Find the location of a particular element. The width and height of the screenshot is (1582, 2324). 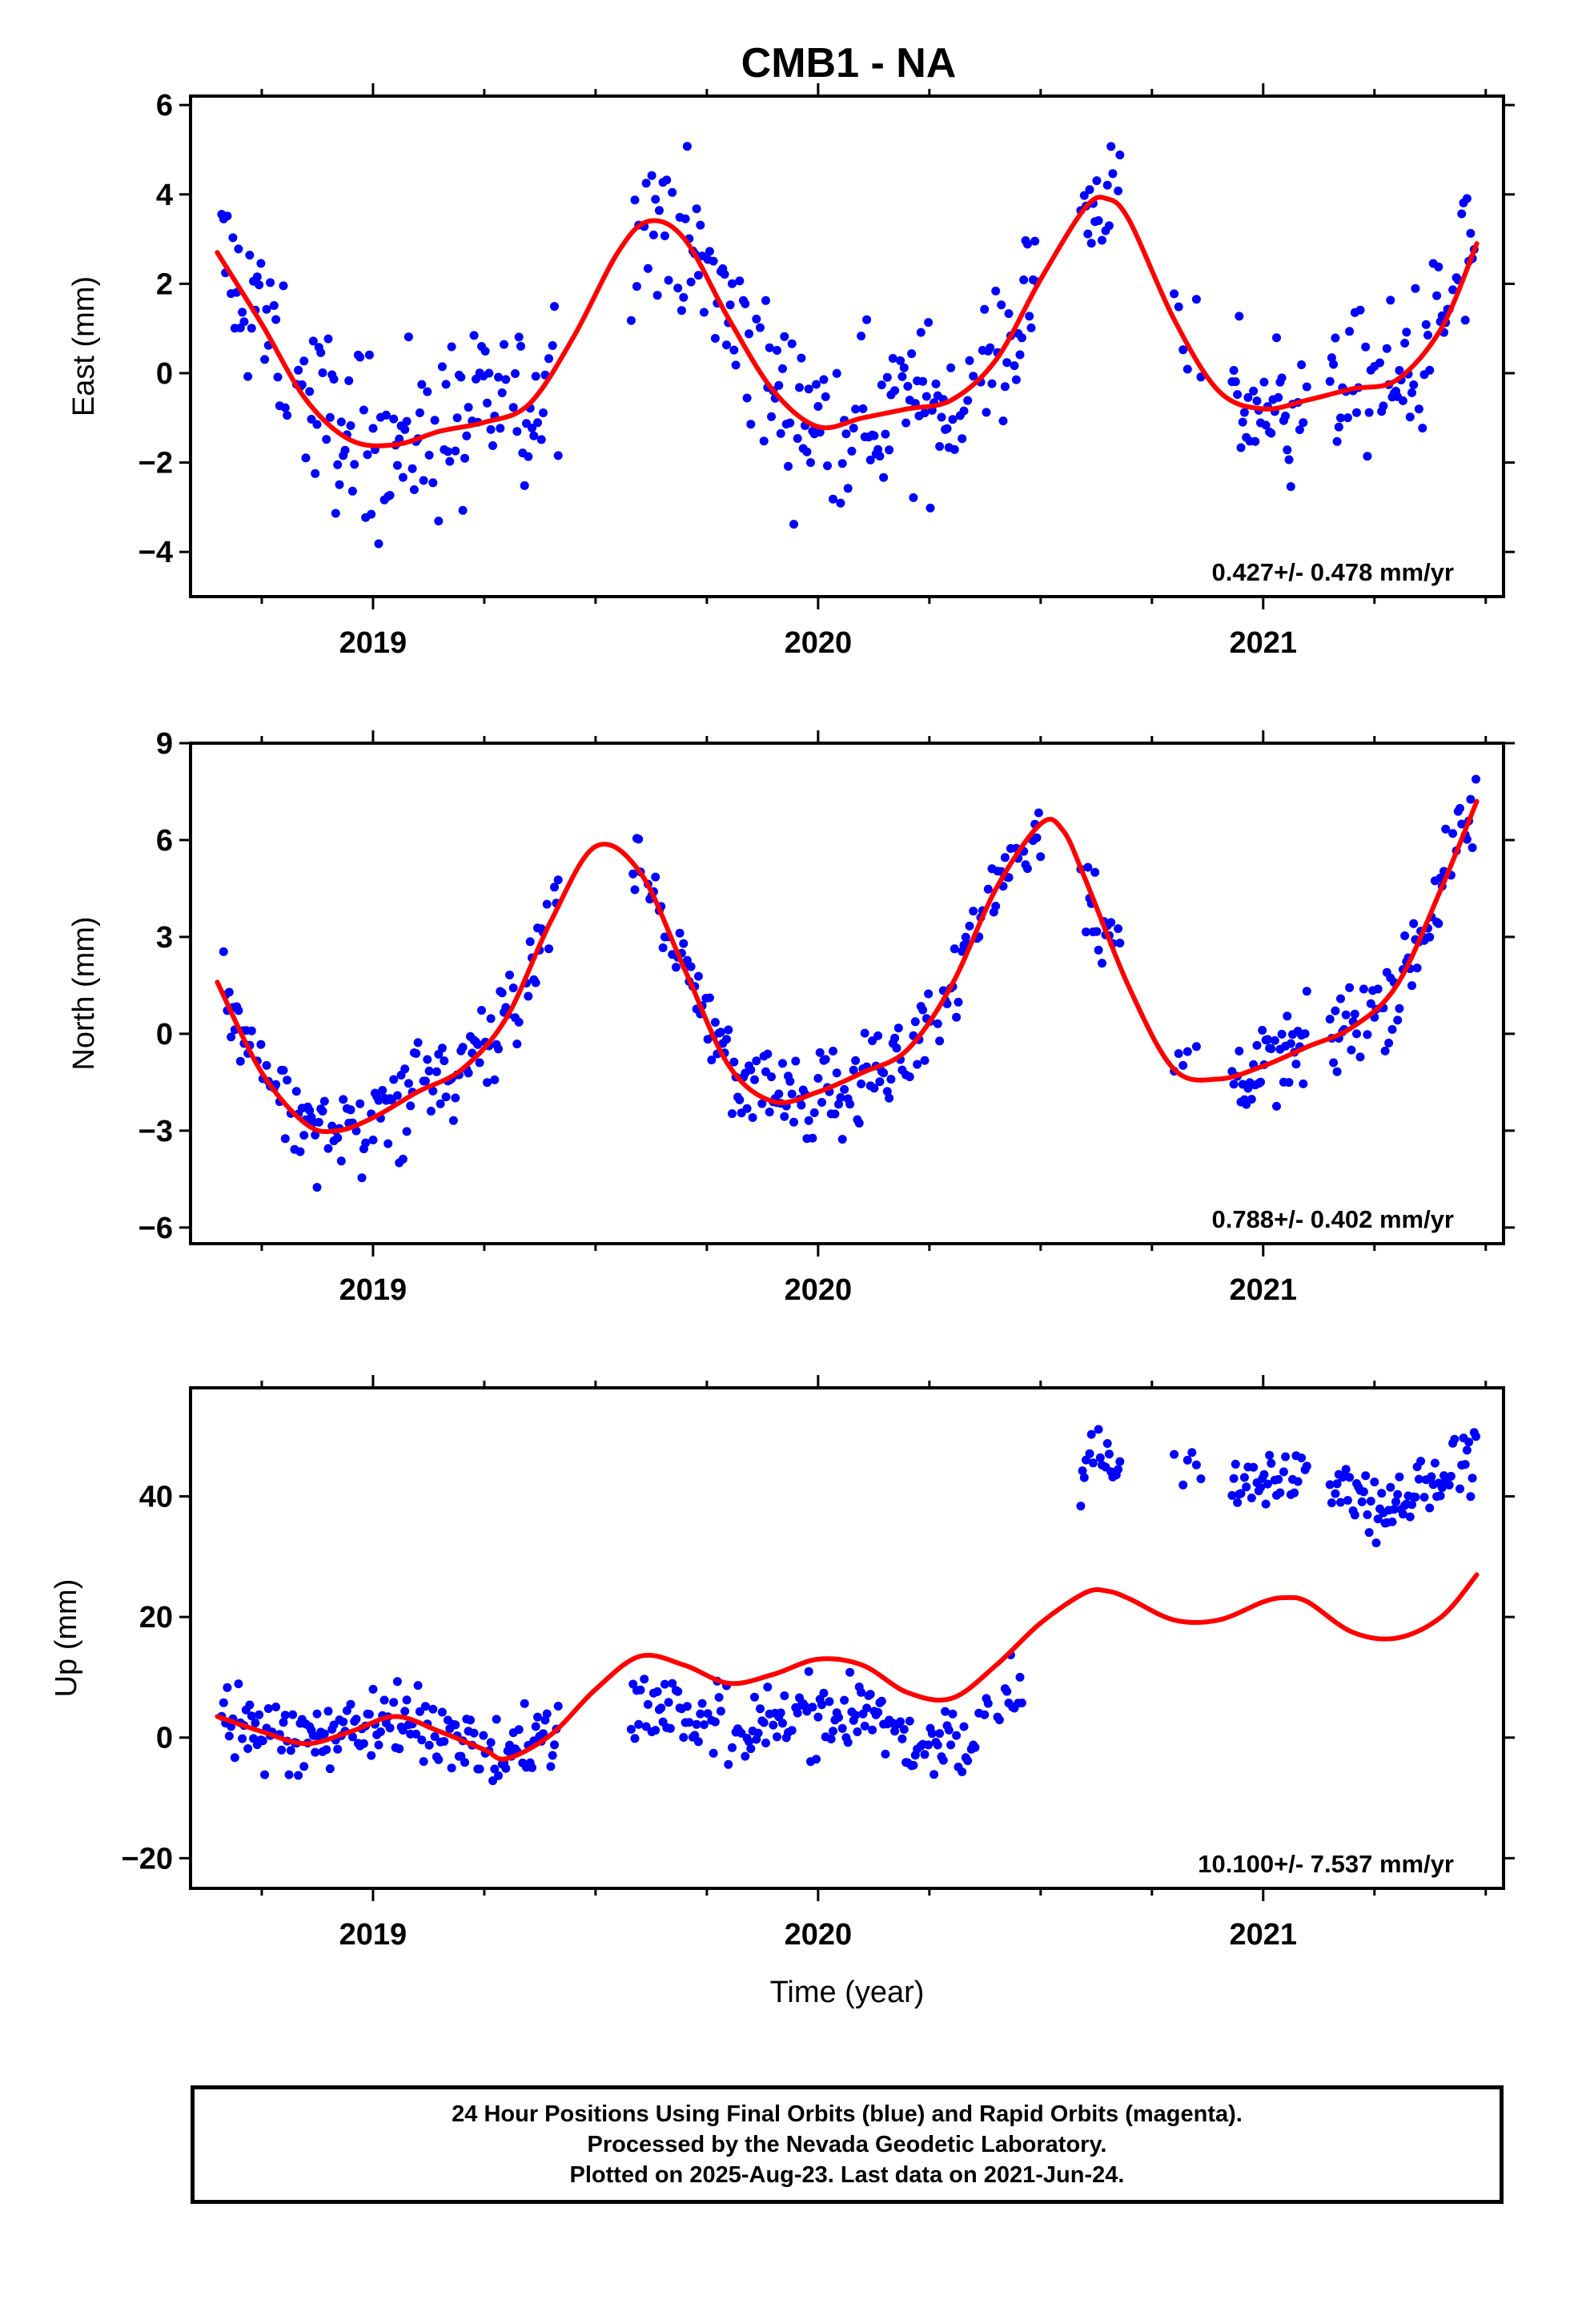

x-tick-label: 2021 is located at coordinates (1264, 1290).